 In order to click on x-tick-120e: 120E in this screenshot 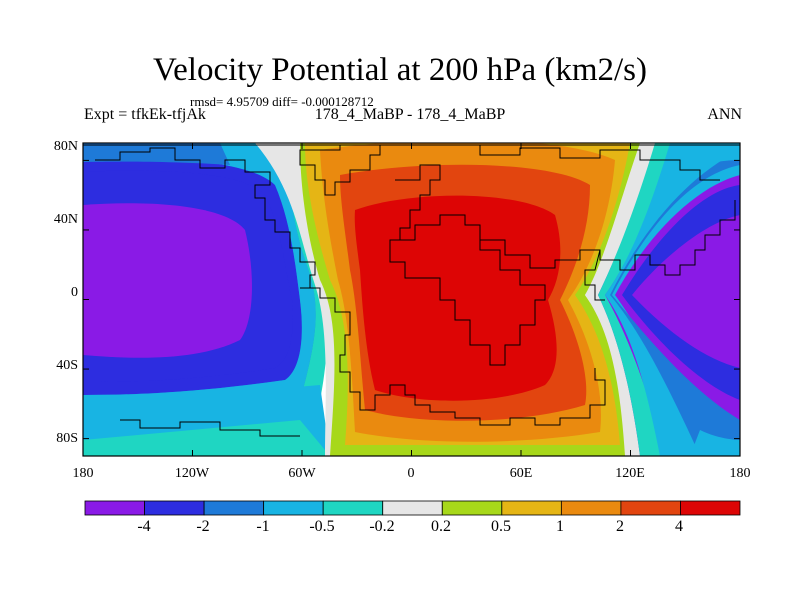, I will do `click(630, 473)`.